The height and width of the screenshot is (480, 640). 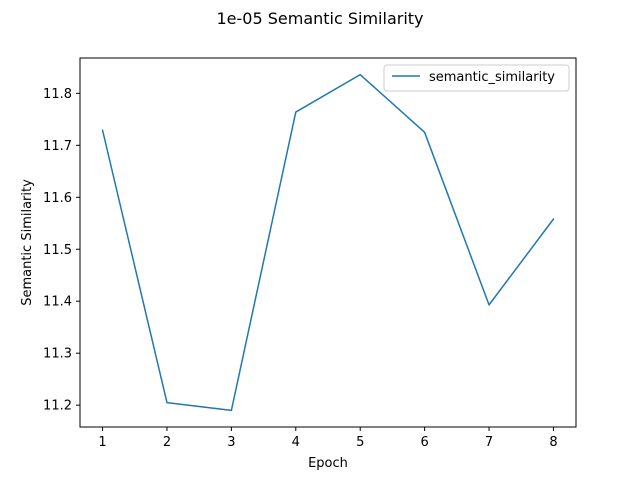 I want to click on y-tick-label: 11.4, so click(x=57, y=302).